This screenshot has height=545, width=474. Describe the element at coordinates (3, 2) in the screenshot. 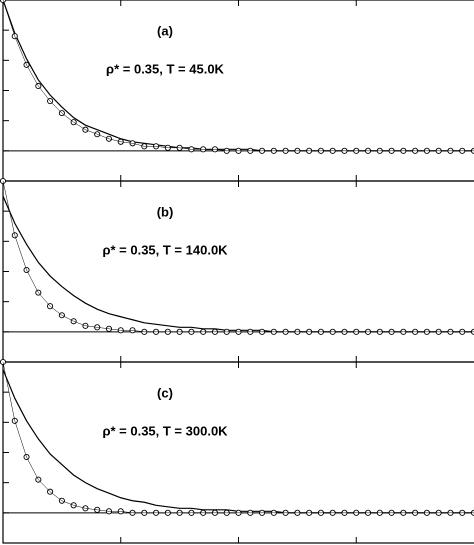

I see `data-point` at that location.